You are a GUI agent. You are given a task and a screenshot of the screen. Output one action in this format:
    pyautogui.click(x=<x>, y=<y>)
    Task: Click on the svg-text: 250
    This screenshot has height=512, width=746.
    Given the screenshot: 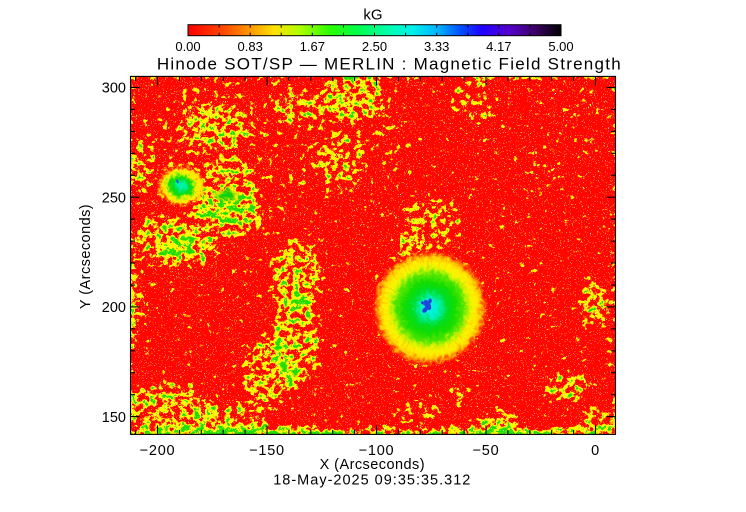 What is the action you would take?
    pyautogui.click(x=114, y=198)
    